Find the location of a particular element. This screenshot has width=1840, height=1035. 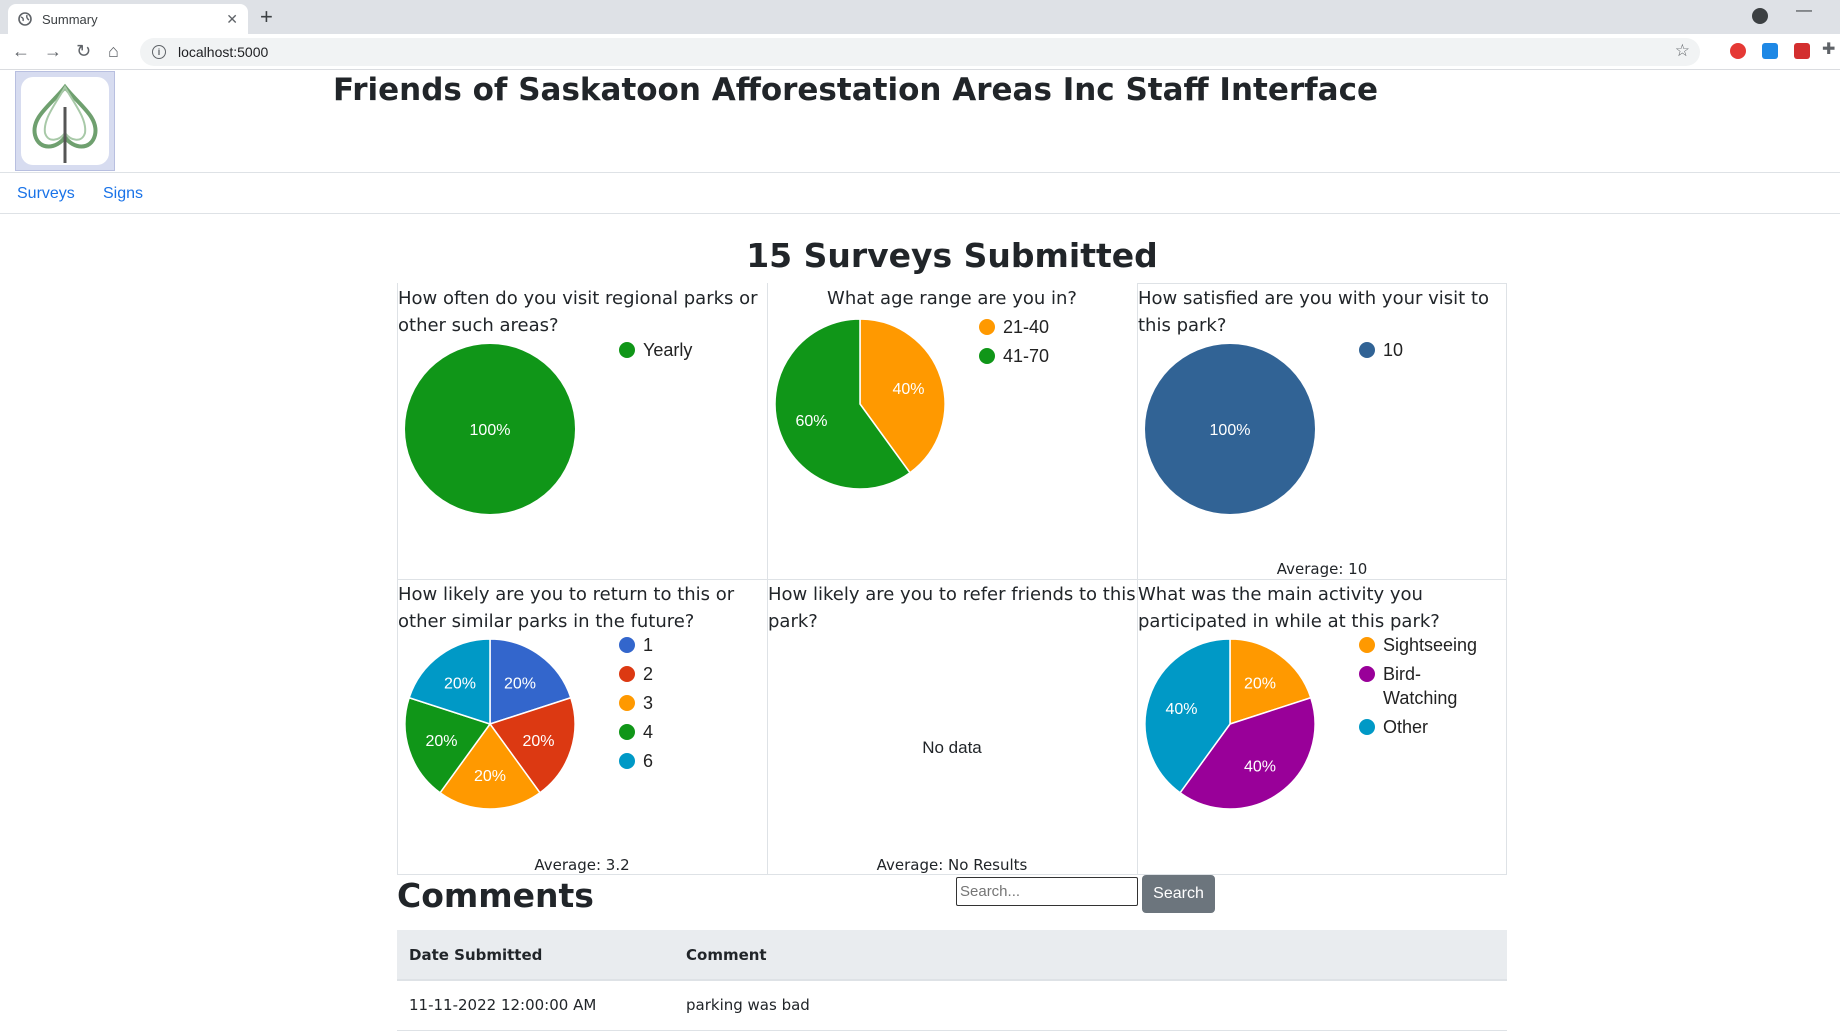

pie-slice-bird-watching is located at coordinates (1247, 753).